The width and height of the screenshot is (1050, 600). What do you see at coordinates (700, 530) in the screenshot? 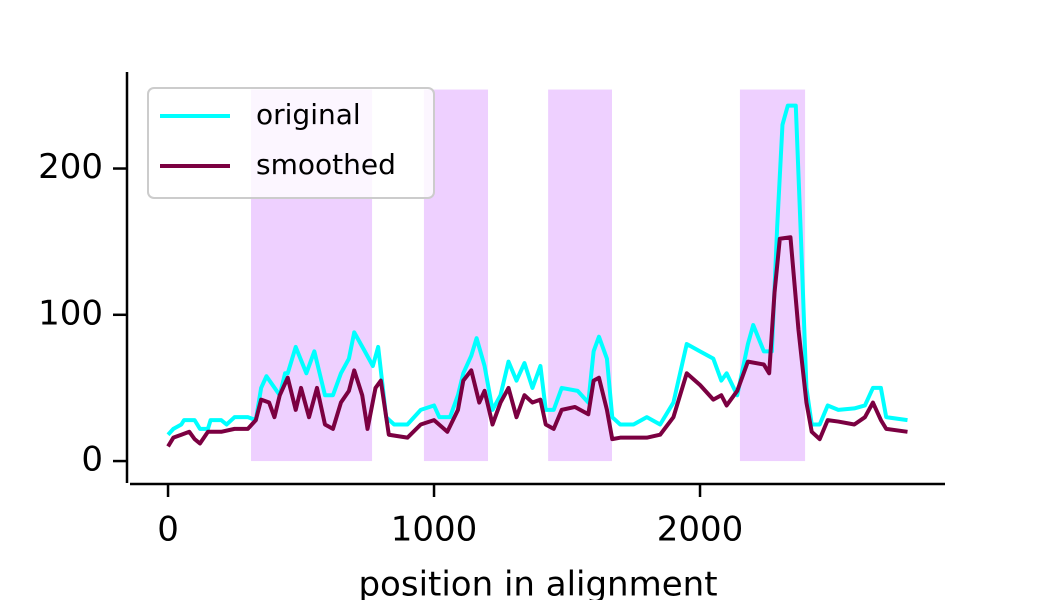
I see `x-tick-label: 2000` at bounding box center [700, 530].